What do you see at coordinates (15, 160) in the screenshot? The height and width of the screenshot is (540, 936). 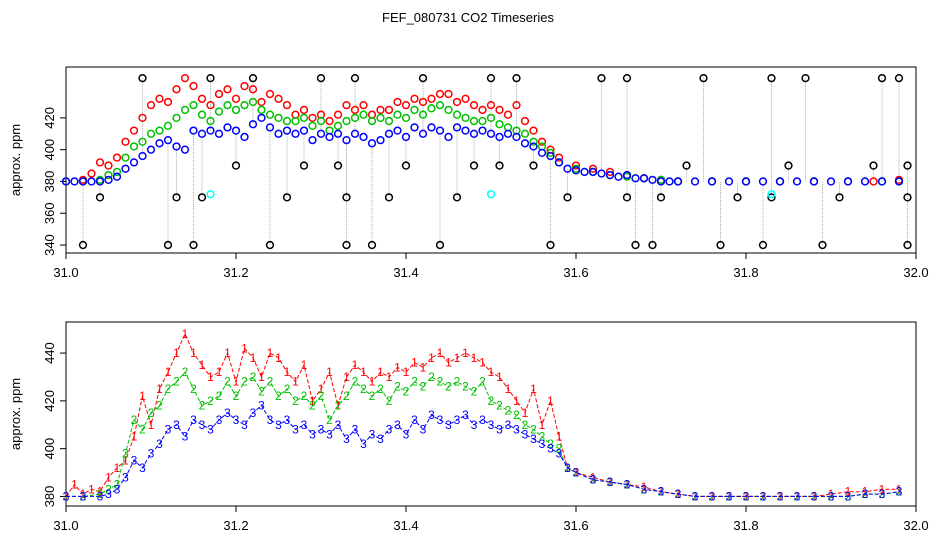 I see `y-axis-label: approx. ppm` at bounding box center [15, 160].